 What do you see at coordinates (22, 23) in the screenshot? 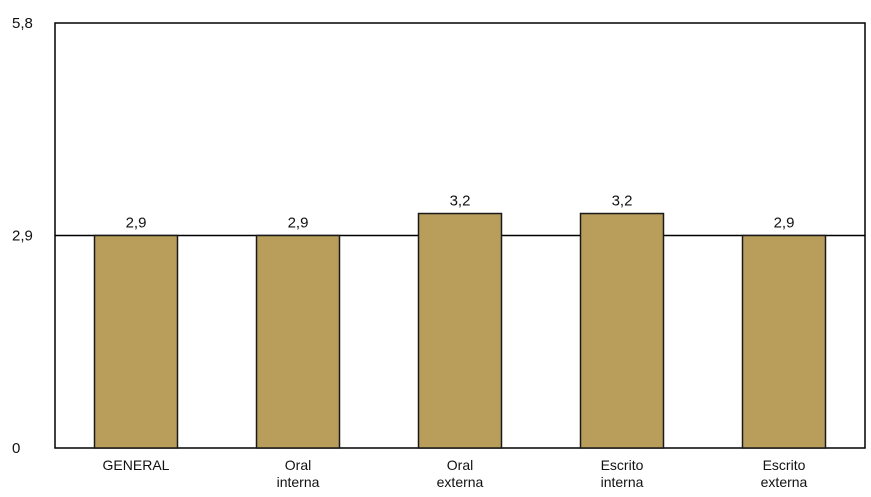
I see `y-tick-label: 5,8` at bounding box center [22, 23].